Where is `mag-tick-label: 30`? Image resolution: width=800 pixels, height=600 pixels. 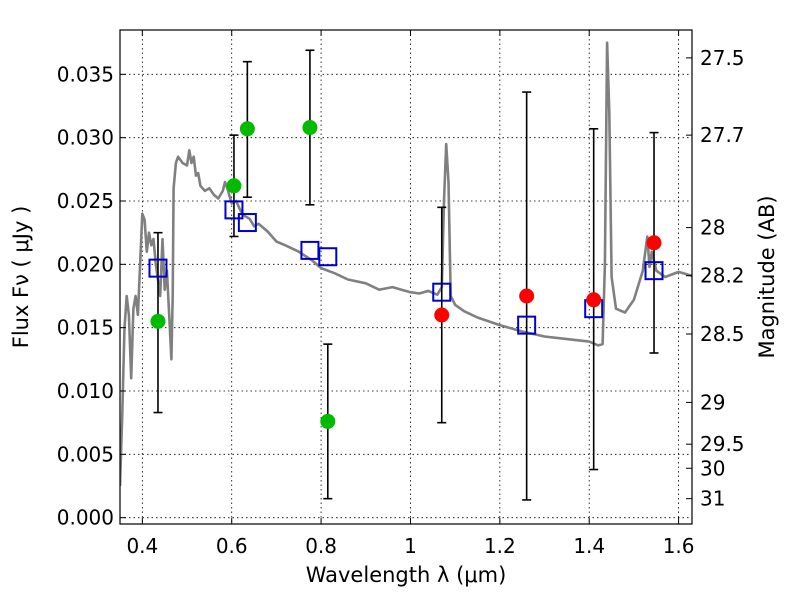
mag-tick-label: 30 is located at coordinates (712, 468).